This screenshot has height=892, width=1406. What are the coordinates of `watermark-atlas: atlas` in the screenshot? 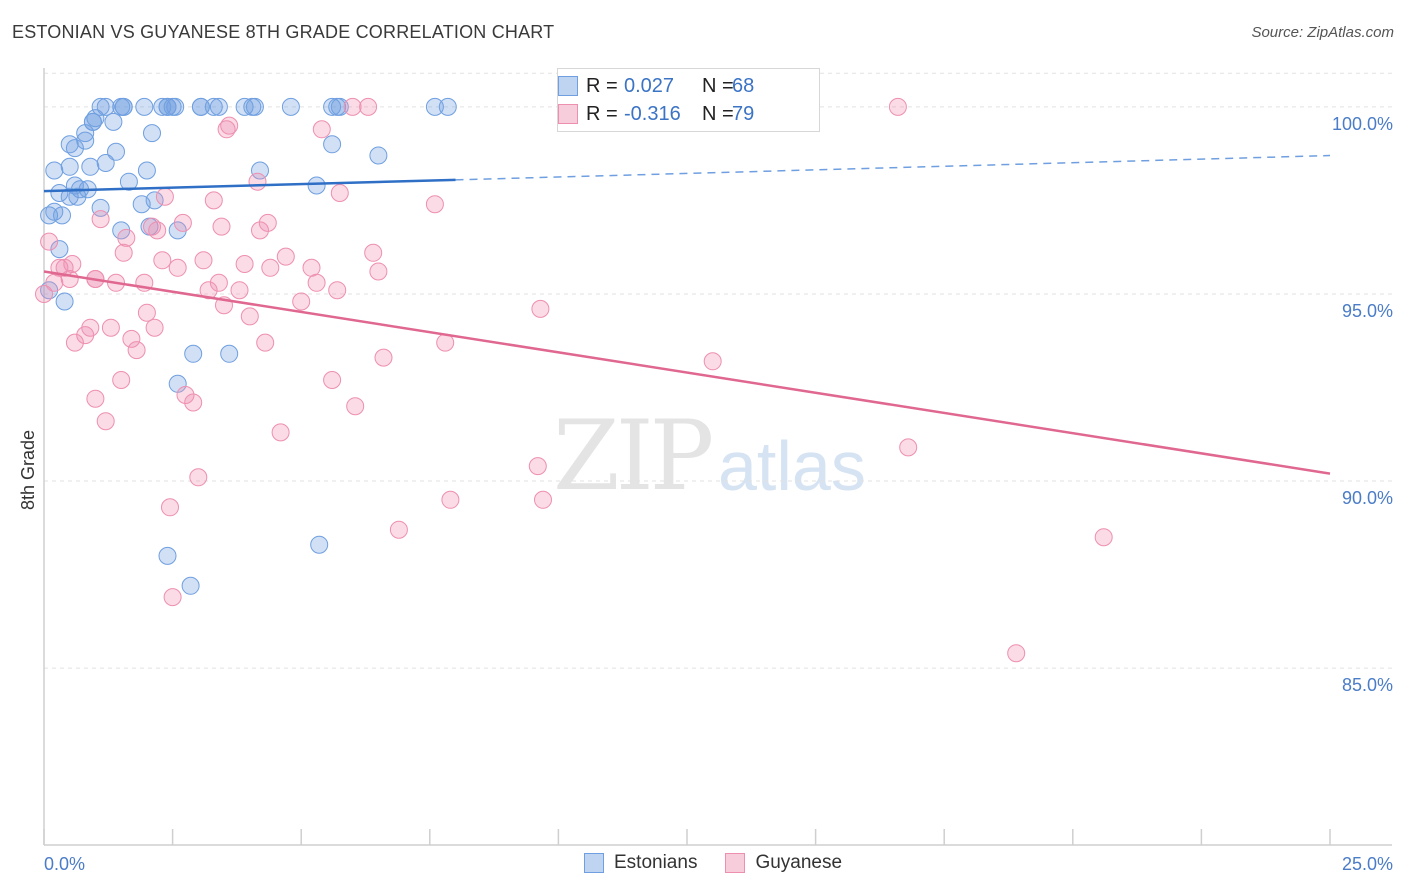 It's located at (792, 466).